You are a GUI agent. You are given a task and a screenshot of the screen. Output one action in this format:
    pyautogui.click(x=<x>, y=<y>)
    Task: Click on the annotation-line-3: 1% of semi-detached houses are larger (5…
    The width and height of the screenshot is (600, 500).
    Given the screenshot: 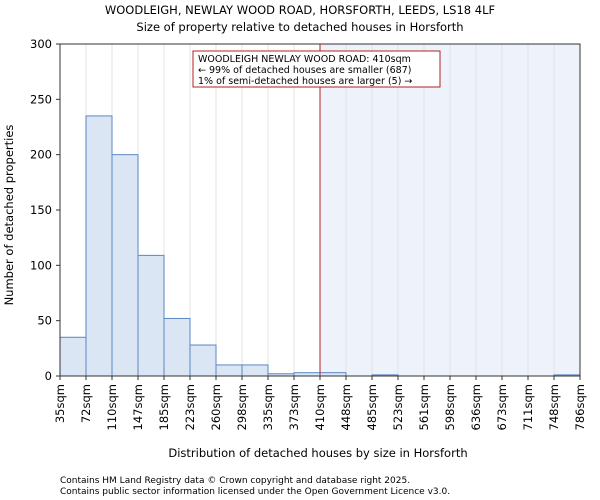 What is the action you would take?
    pyautogui.click(x=305, y=81)
    